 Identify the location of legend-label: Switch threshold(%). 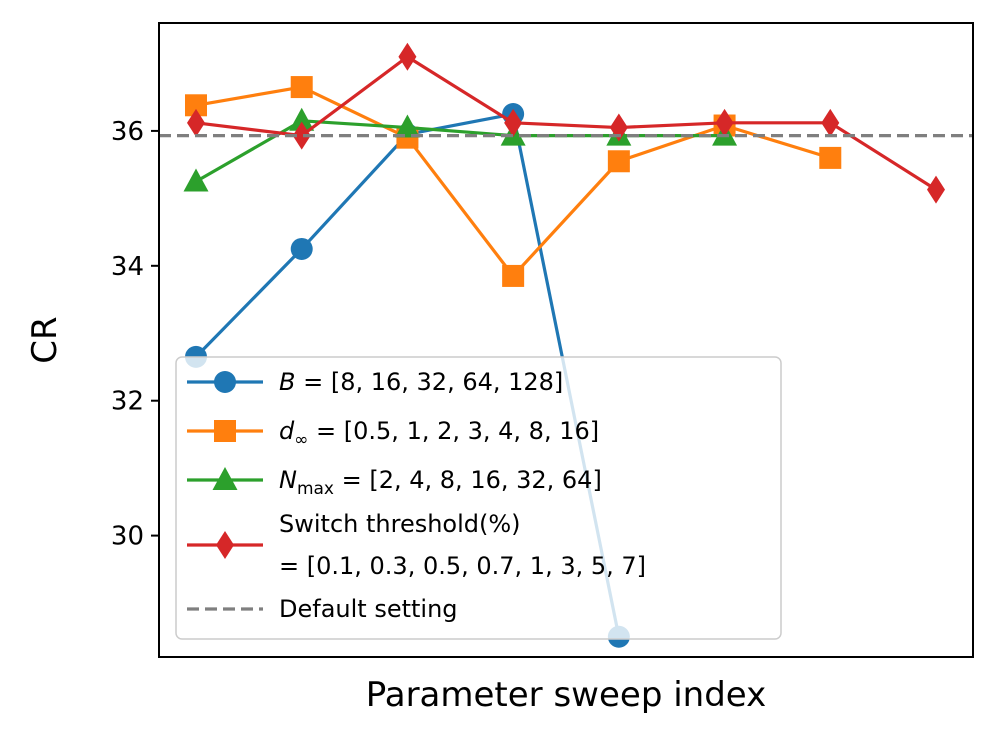
(400, 524).